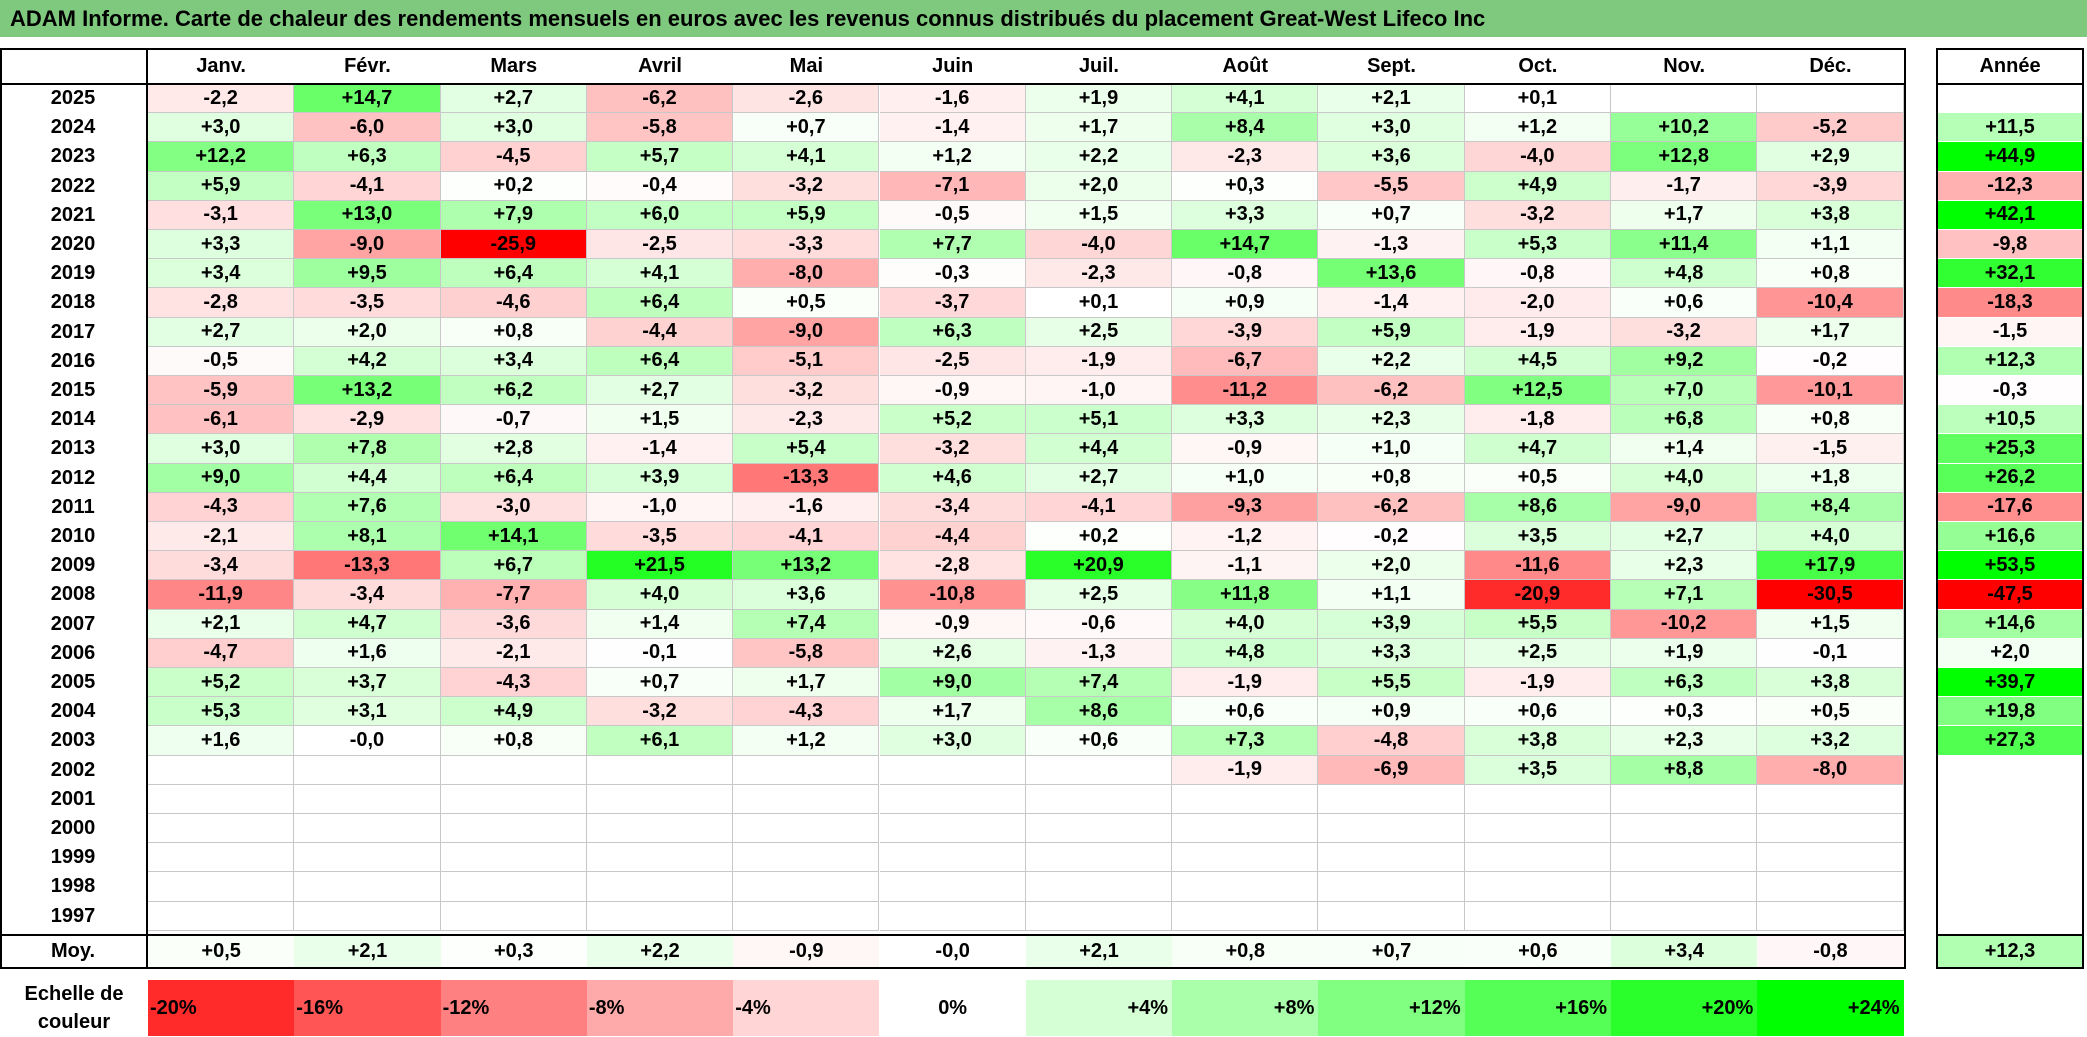 The height and width of the screenshot is (1037, 2087). What do you see at coordinates (513, 361) in the screenshot?
I see `heatmap-cell: +3,4` at bounding box center [513, 361].